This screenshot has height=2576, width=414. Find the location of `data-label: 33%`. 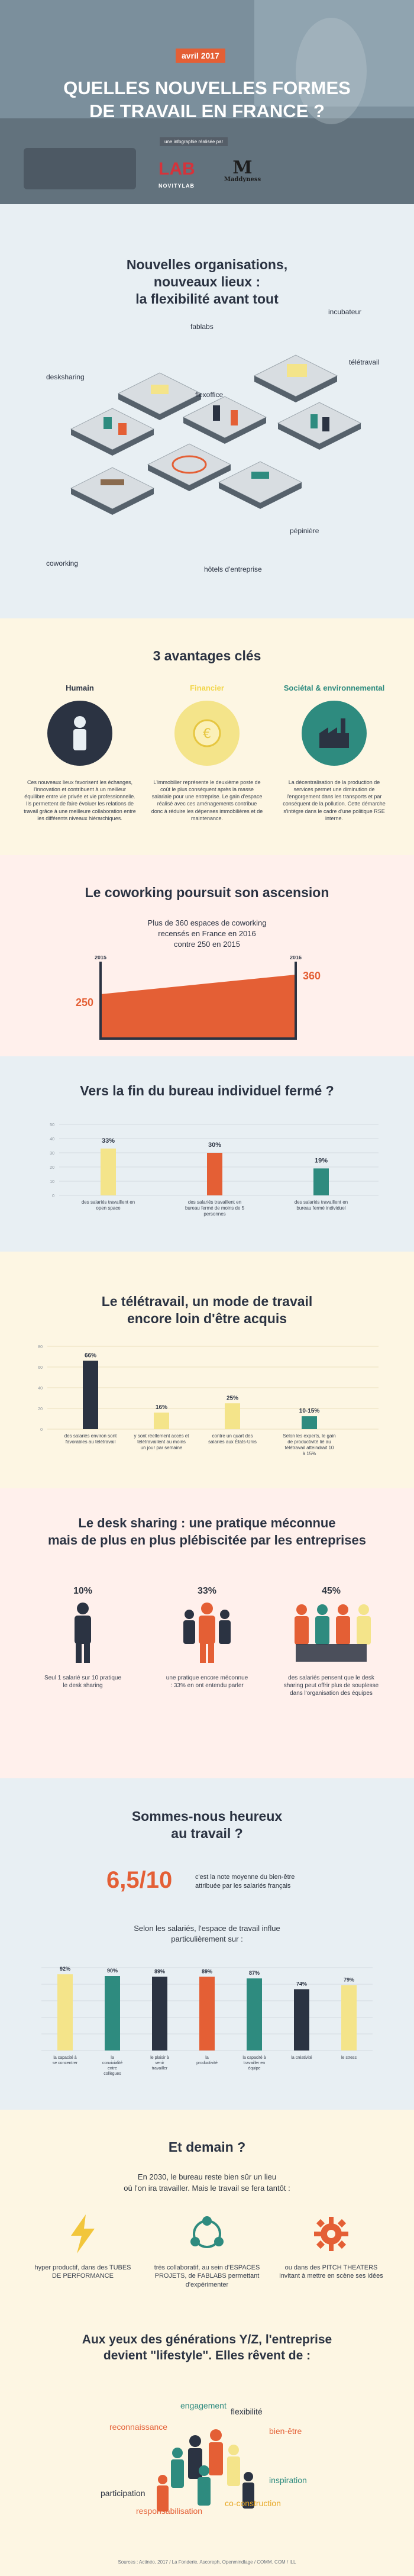

data-label: 33% is located at coordinates (108, 1140).